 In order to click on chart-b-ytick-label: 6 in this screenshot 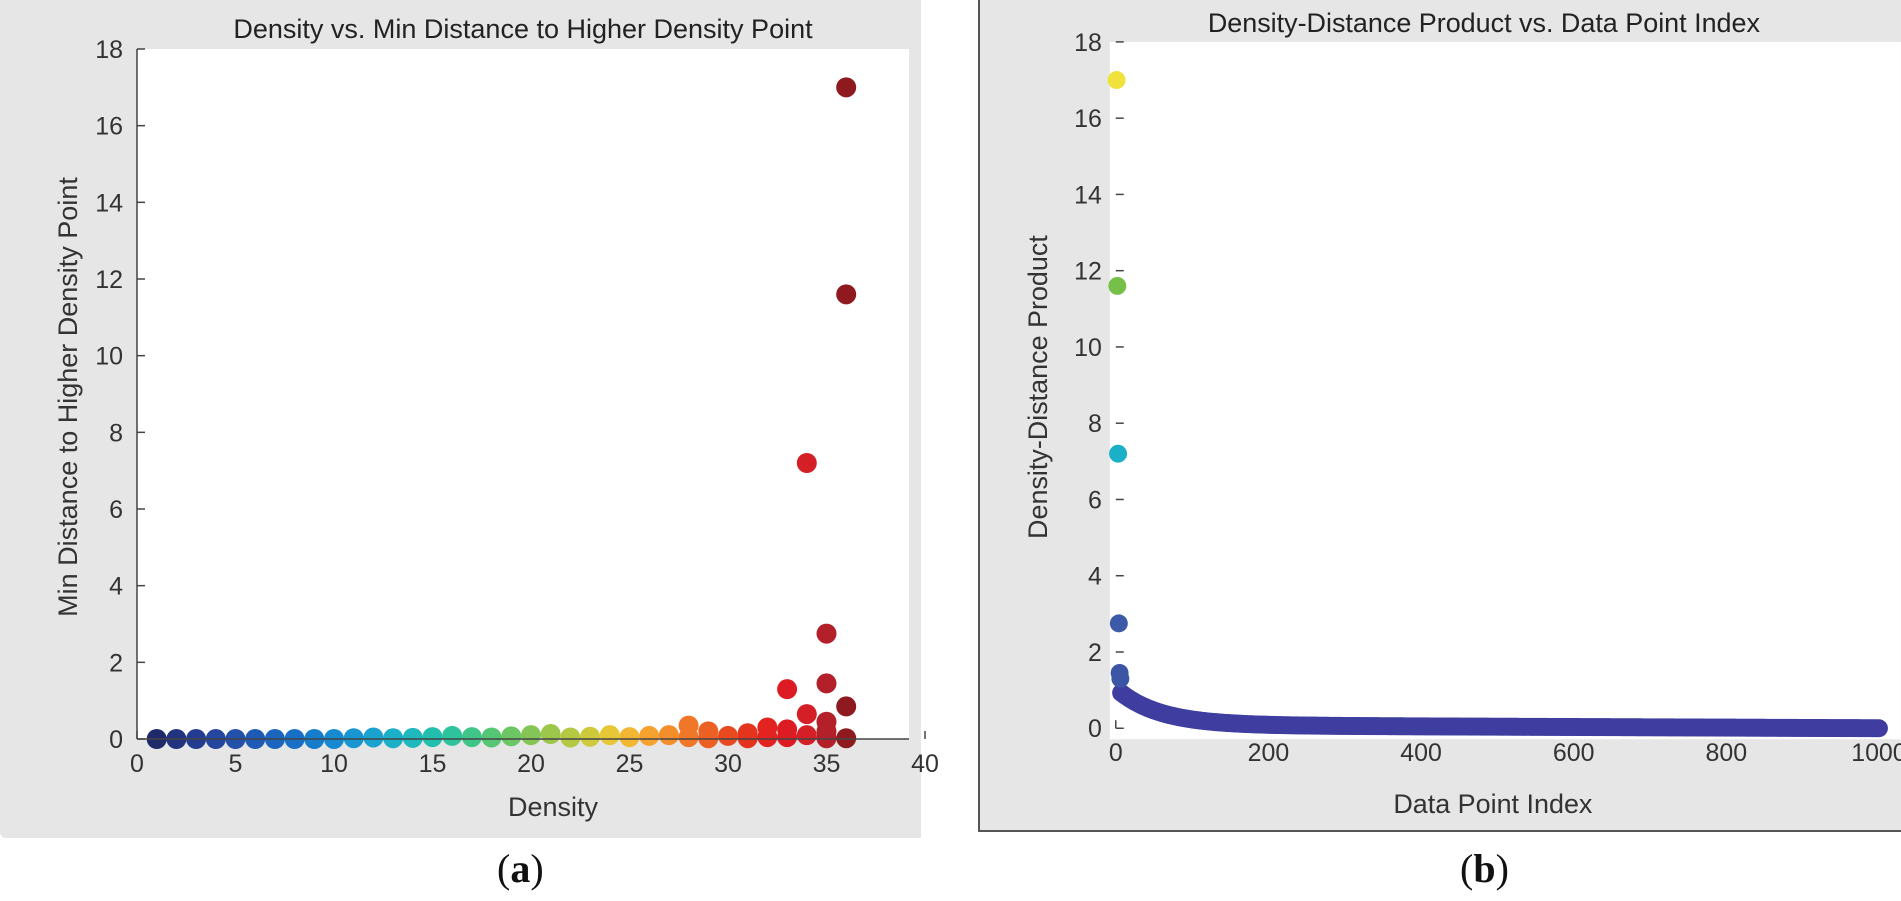, I will do `click(1095, 500)`.